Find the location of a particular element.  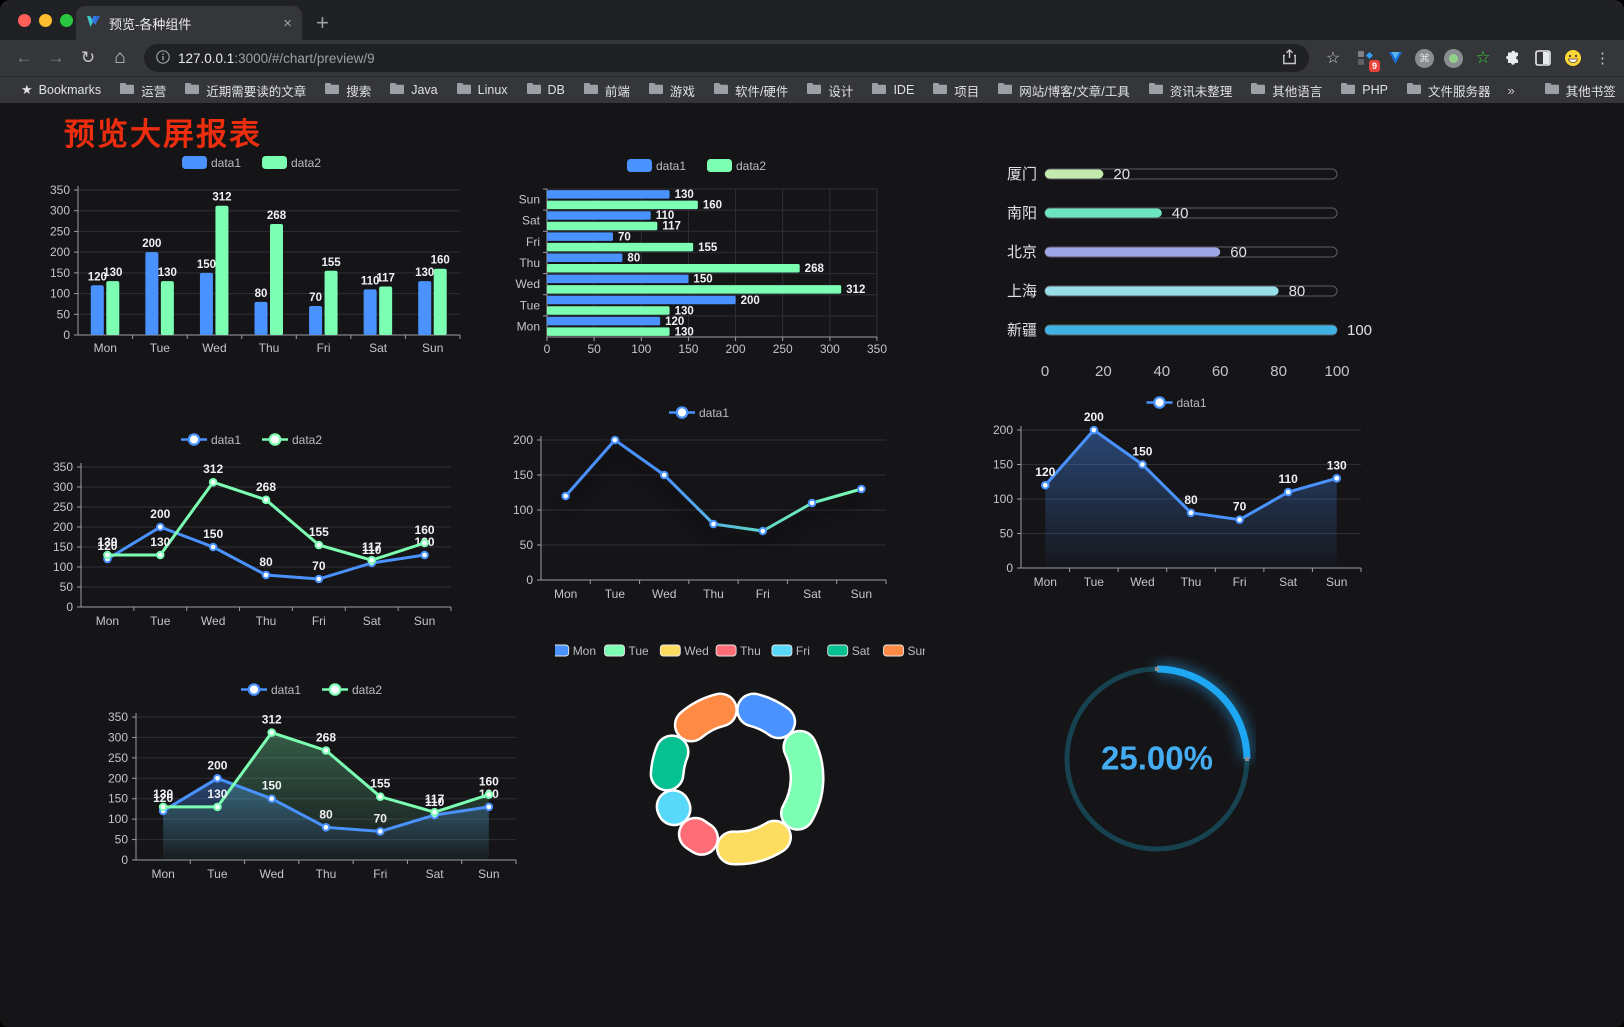

pie-slice-Fri is located at coordinates (674, 807).